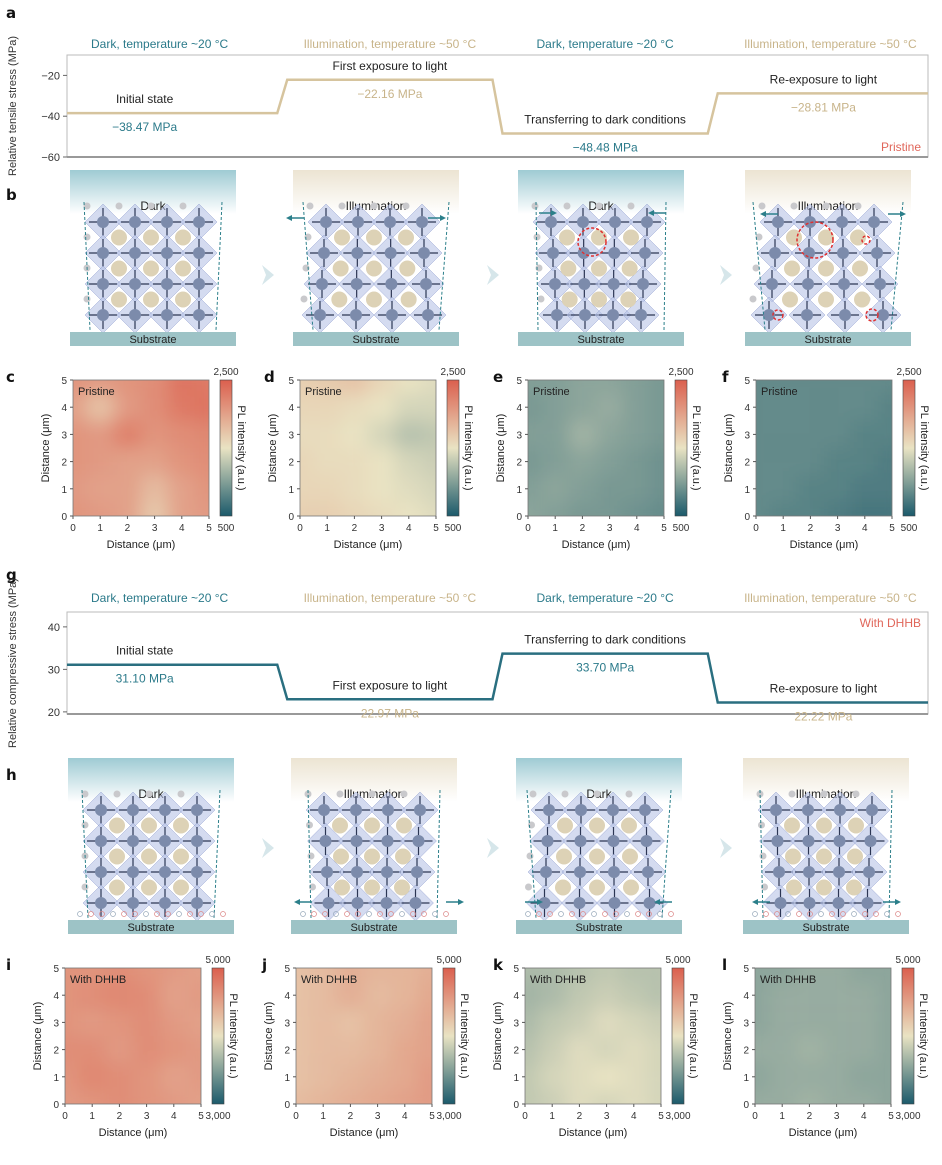  Describe the element at coordinates (268, 275) in the screenshot. I see `next-step-arrow-icon` at that location.